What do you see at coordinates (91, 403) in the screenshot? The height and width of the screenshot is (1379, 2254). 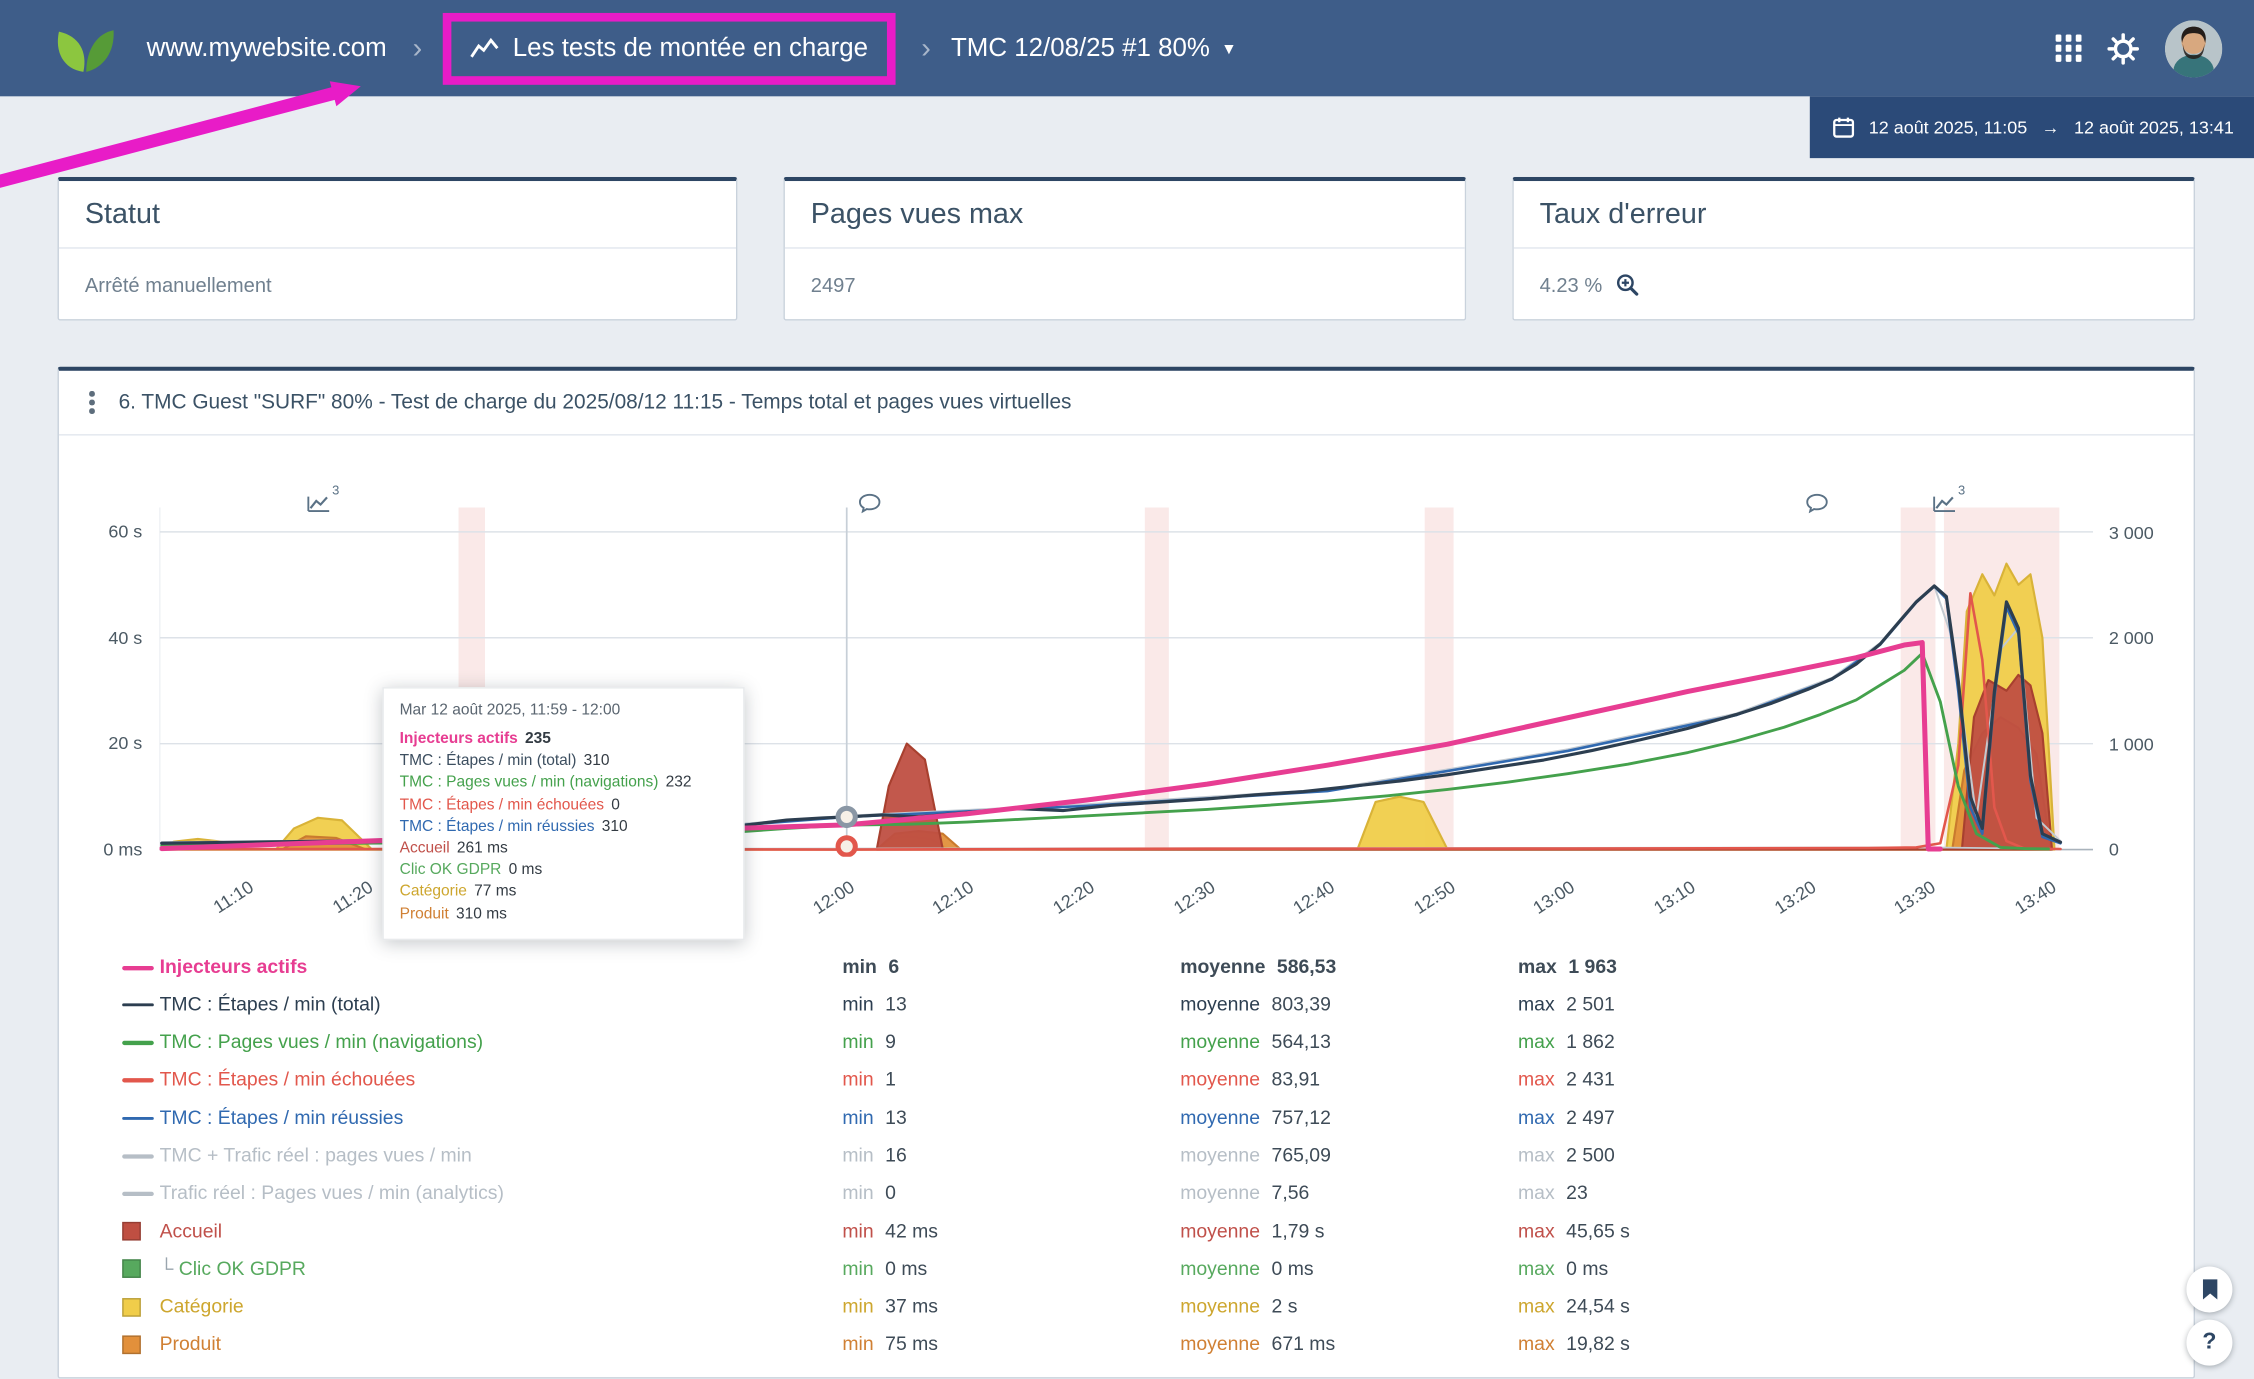 I see `kebab-menu-icon` at bounding box center [91, 403].